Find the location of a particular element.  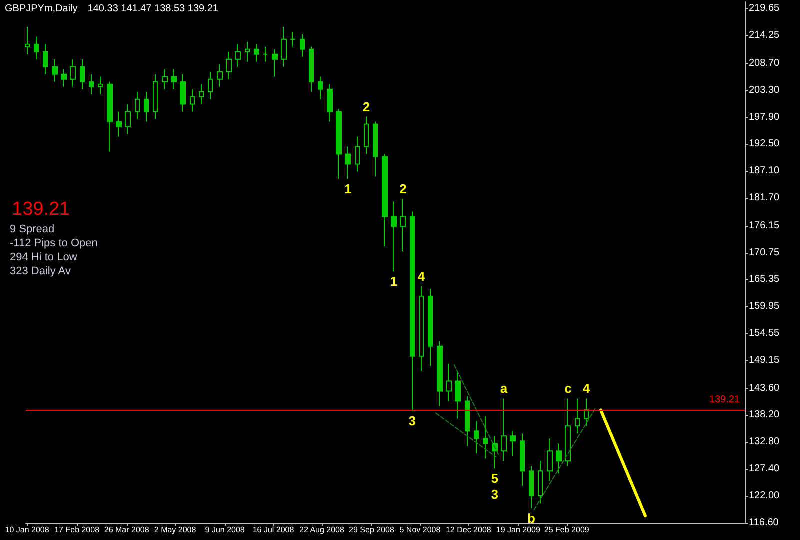

y-tick-label: 138.20 is located at coordinates (764, 415).